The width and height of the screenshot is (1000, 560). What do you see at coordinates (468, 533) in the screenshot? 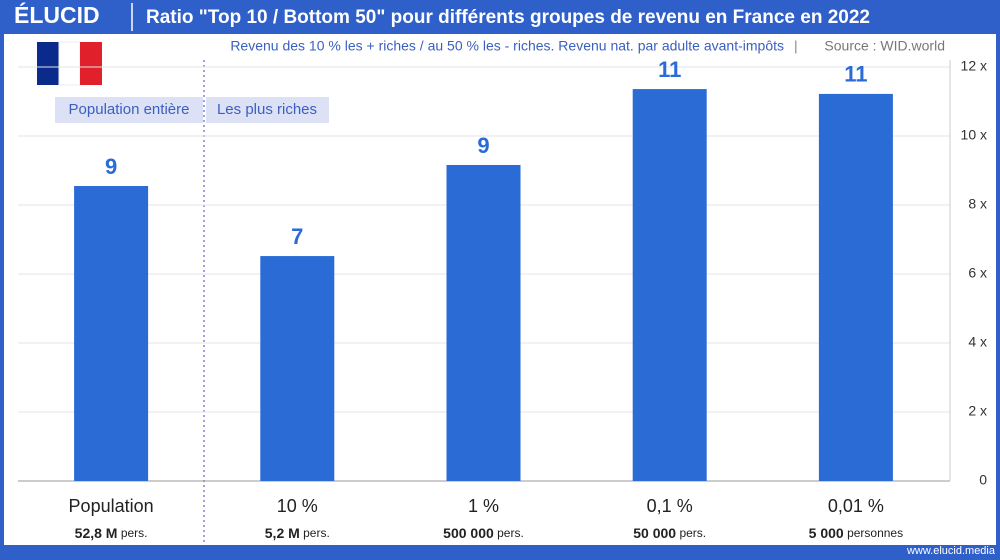
I see `count: 500 000` at bounding box center [468, 533].